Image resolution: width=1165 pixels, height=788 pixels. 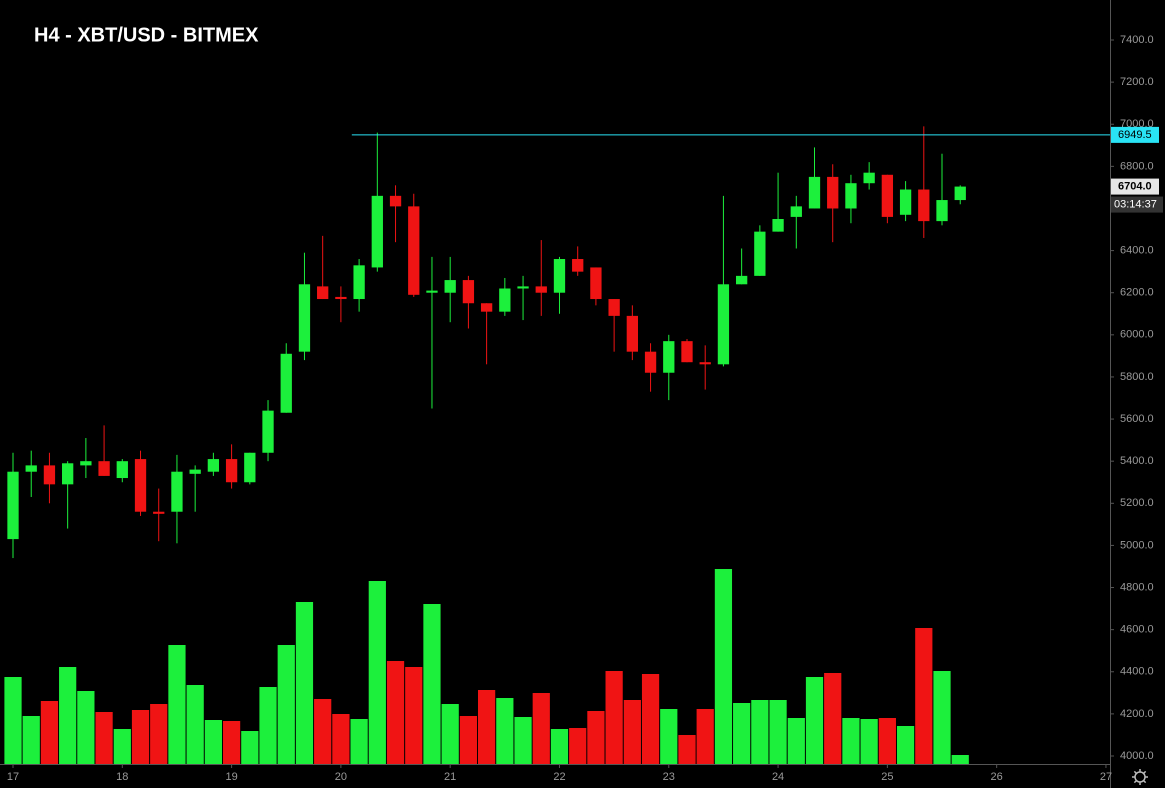 What do you see at coordinates (1135, 135) in the screenshot?
I see `hline-label: 6949.5` at bounding box center [1135, 135].